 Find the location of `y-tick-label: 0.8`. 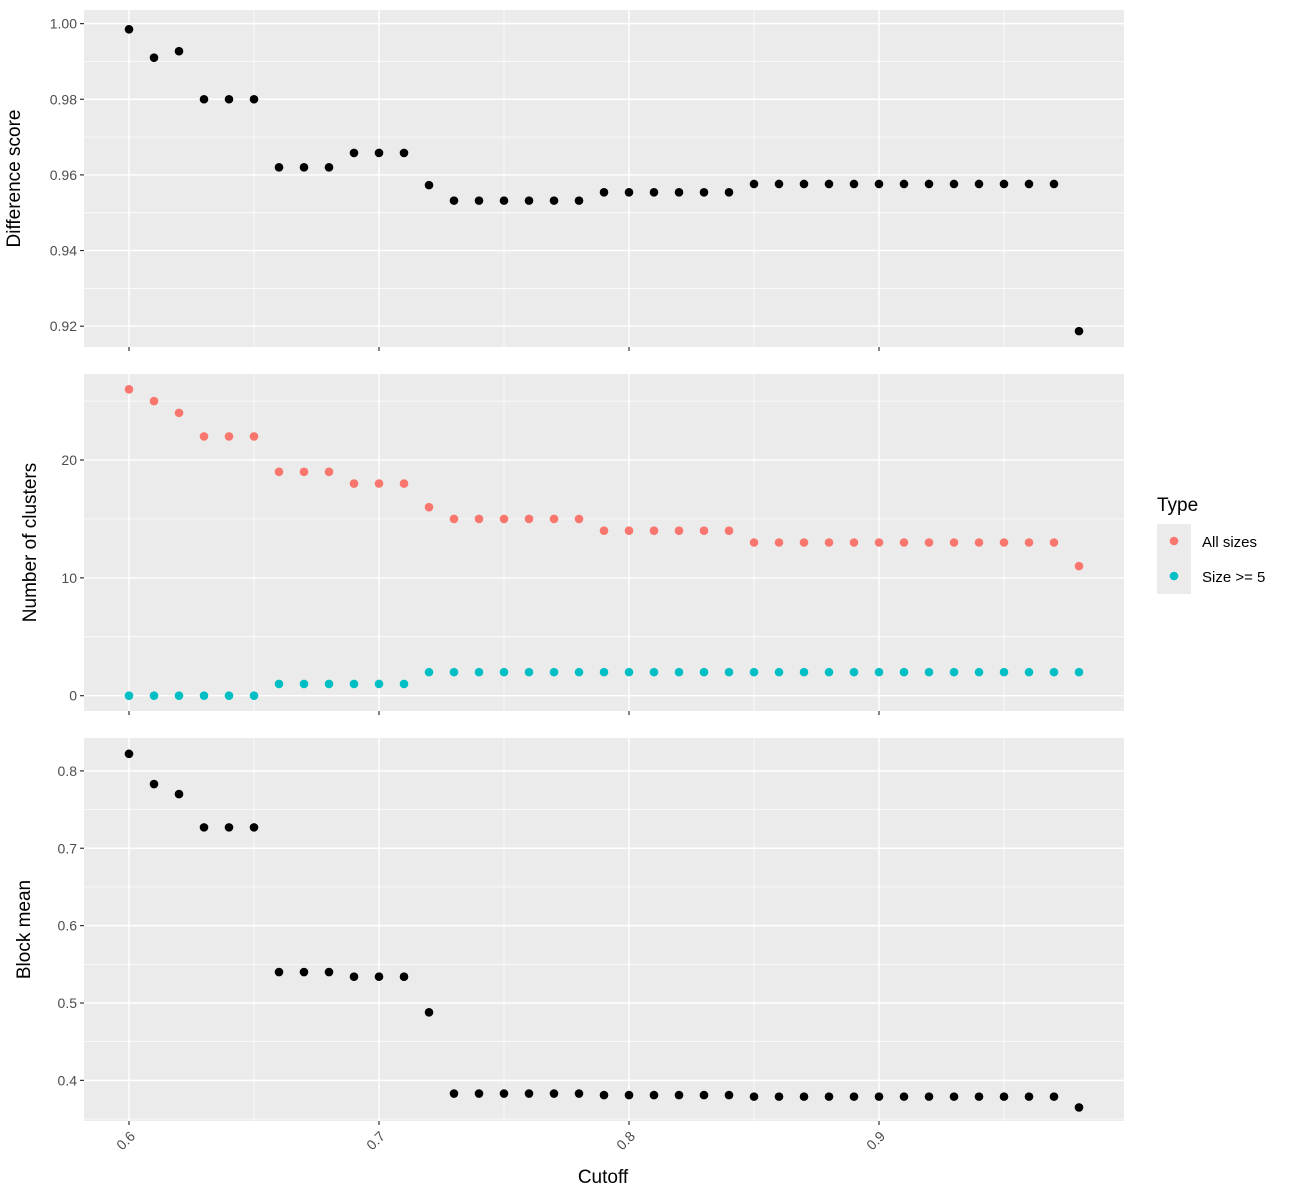

y-tick-label: 0.8 is located at coordinates (68, 771).